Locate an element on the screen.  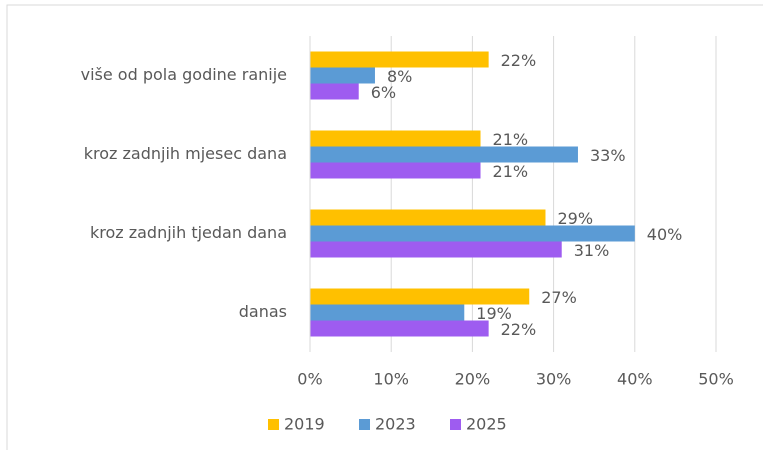
legend-label: 2019 is located at coordinates (304, 424).